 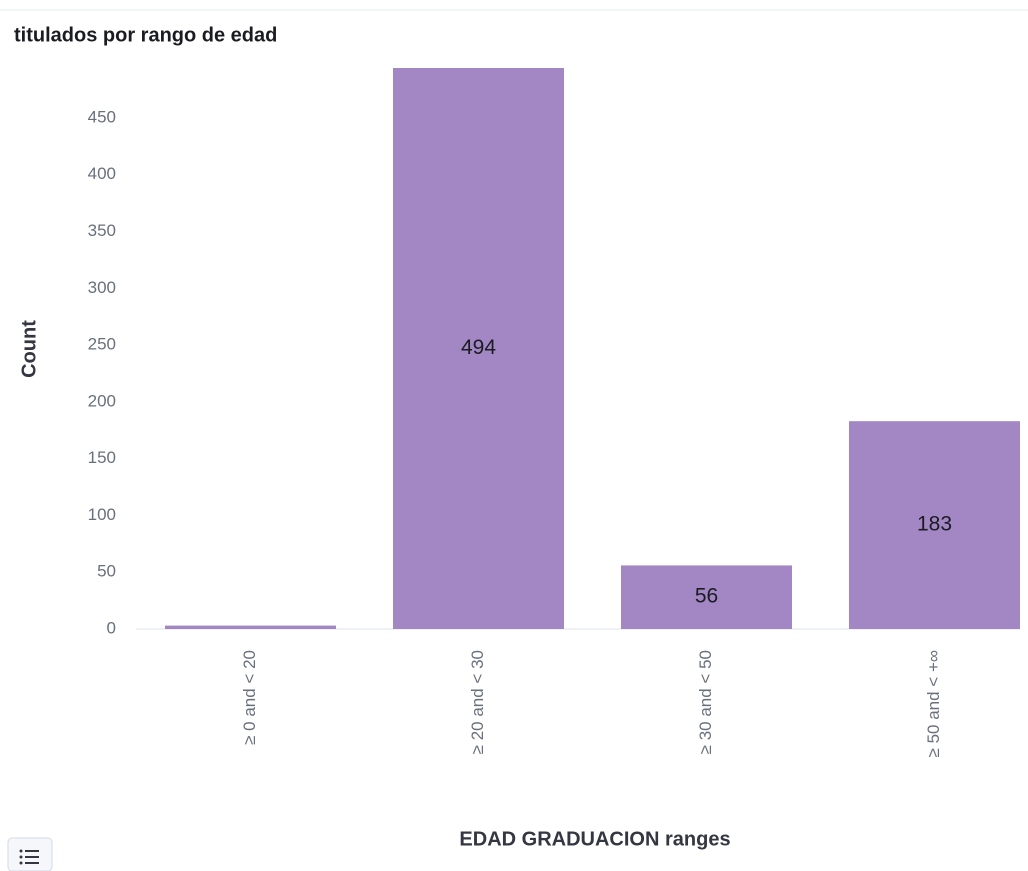 I want to click on y-tick-label: 50, so click(x=106, y=571).